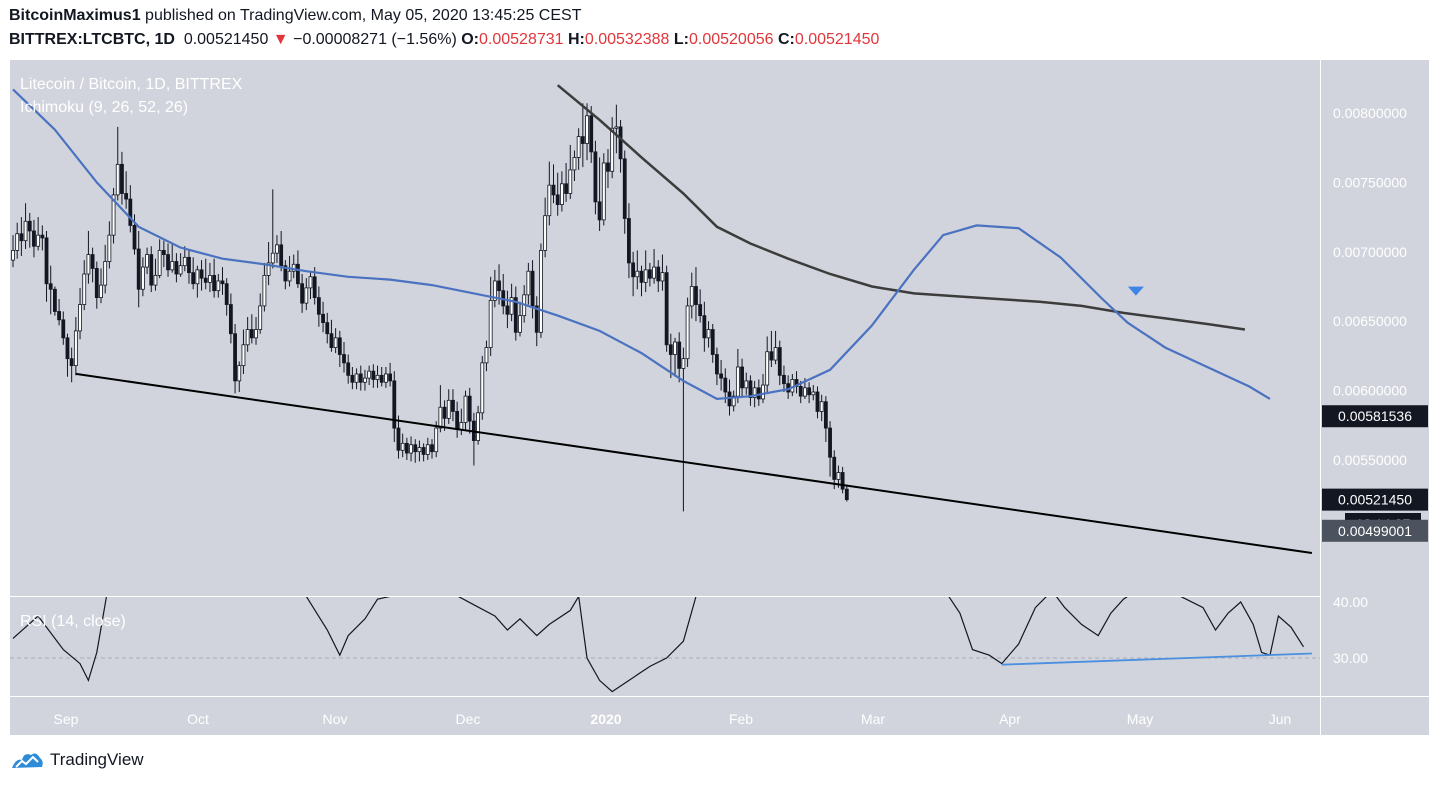 This screenshot has height=786, width=1439. I want to click on symbol-name: BITTREX:LTCBTC, 1D, so click(92, 39).